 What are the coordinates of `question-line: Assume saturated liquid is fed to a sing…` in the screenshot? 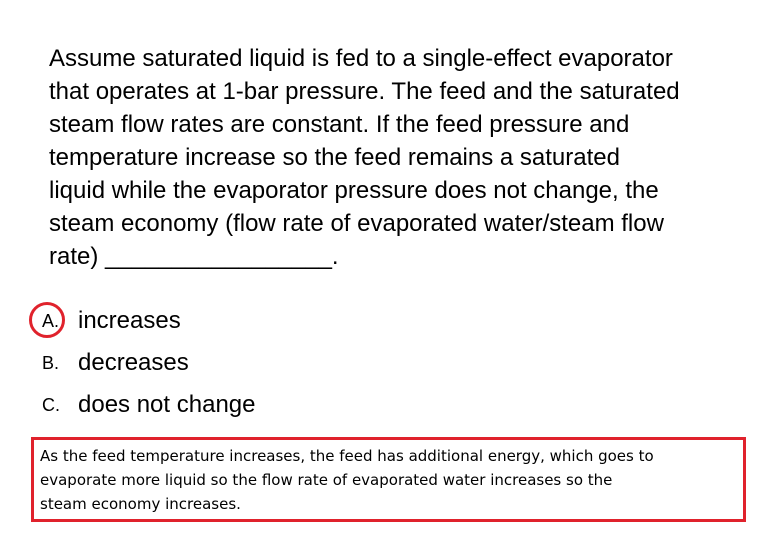 It's located at (361, 58).